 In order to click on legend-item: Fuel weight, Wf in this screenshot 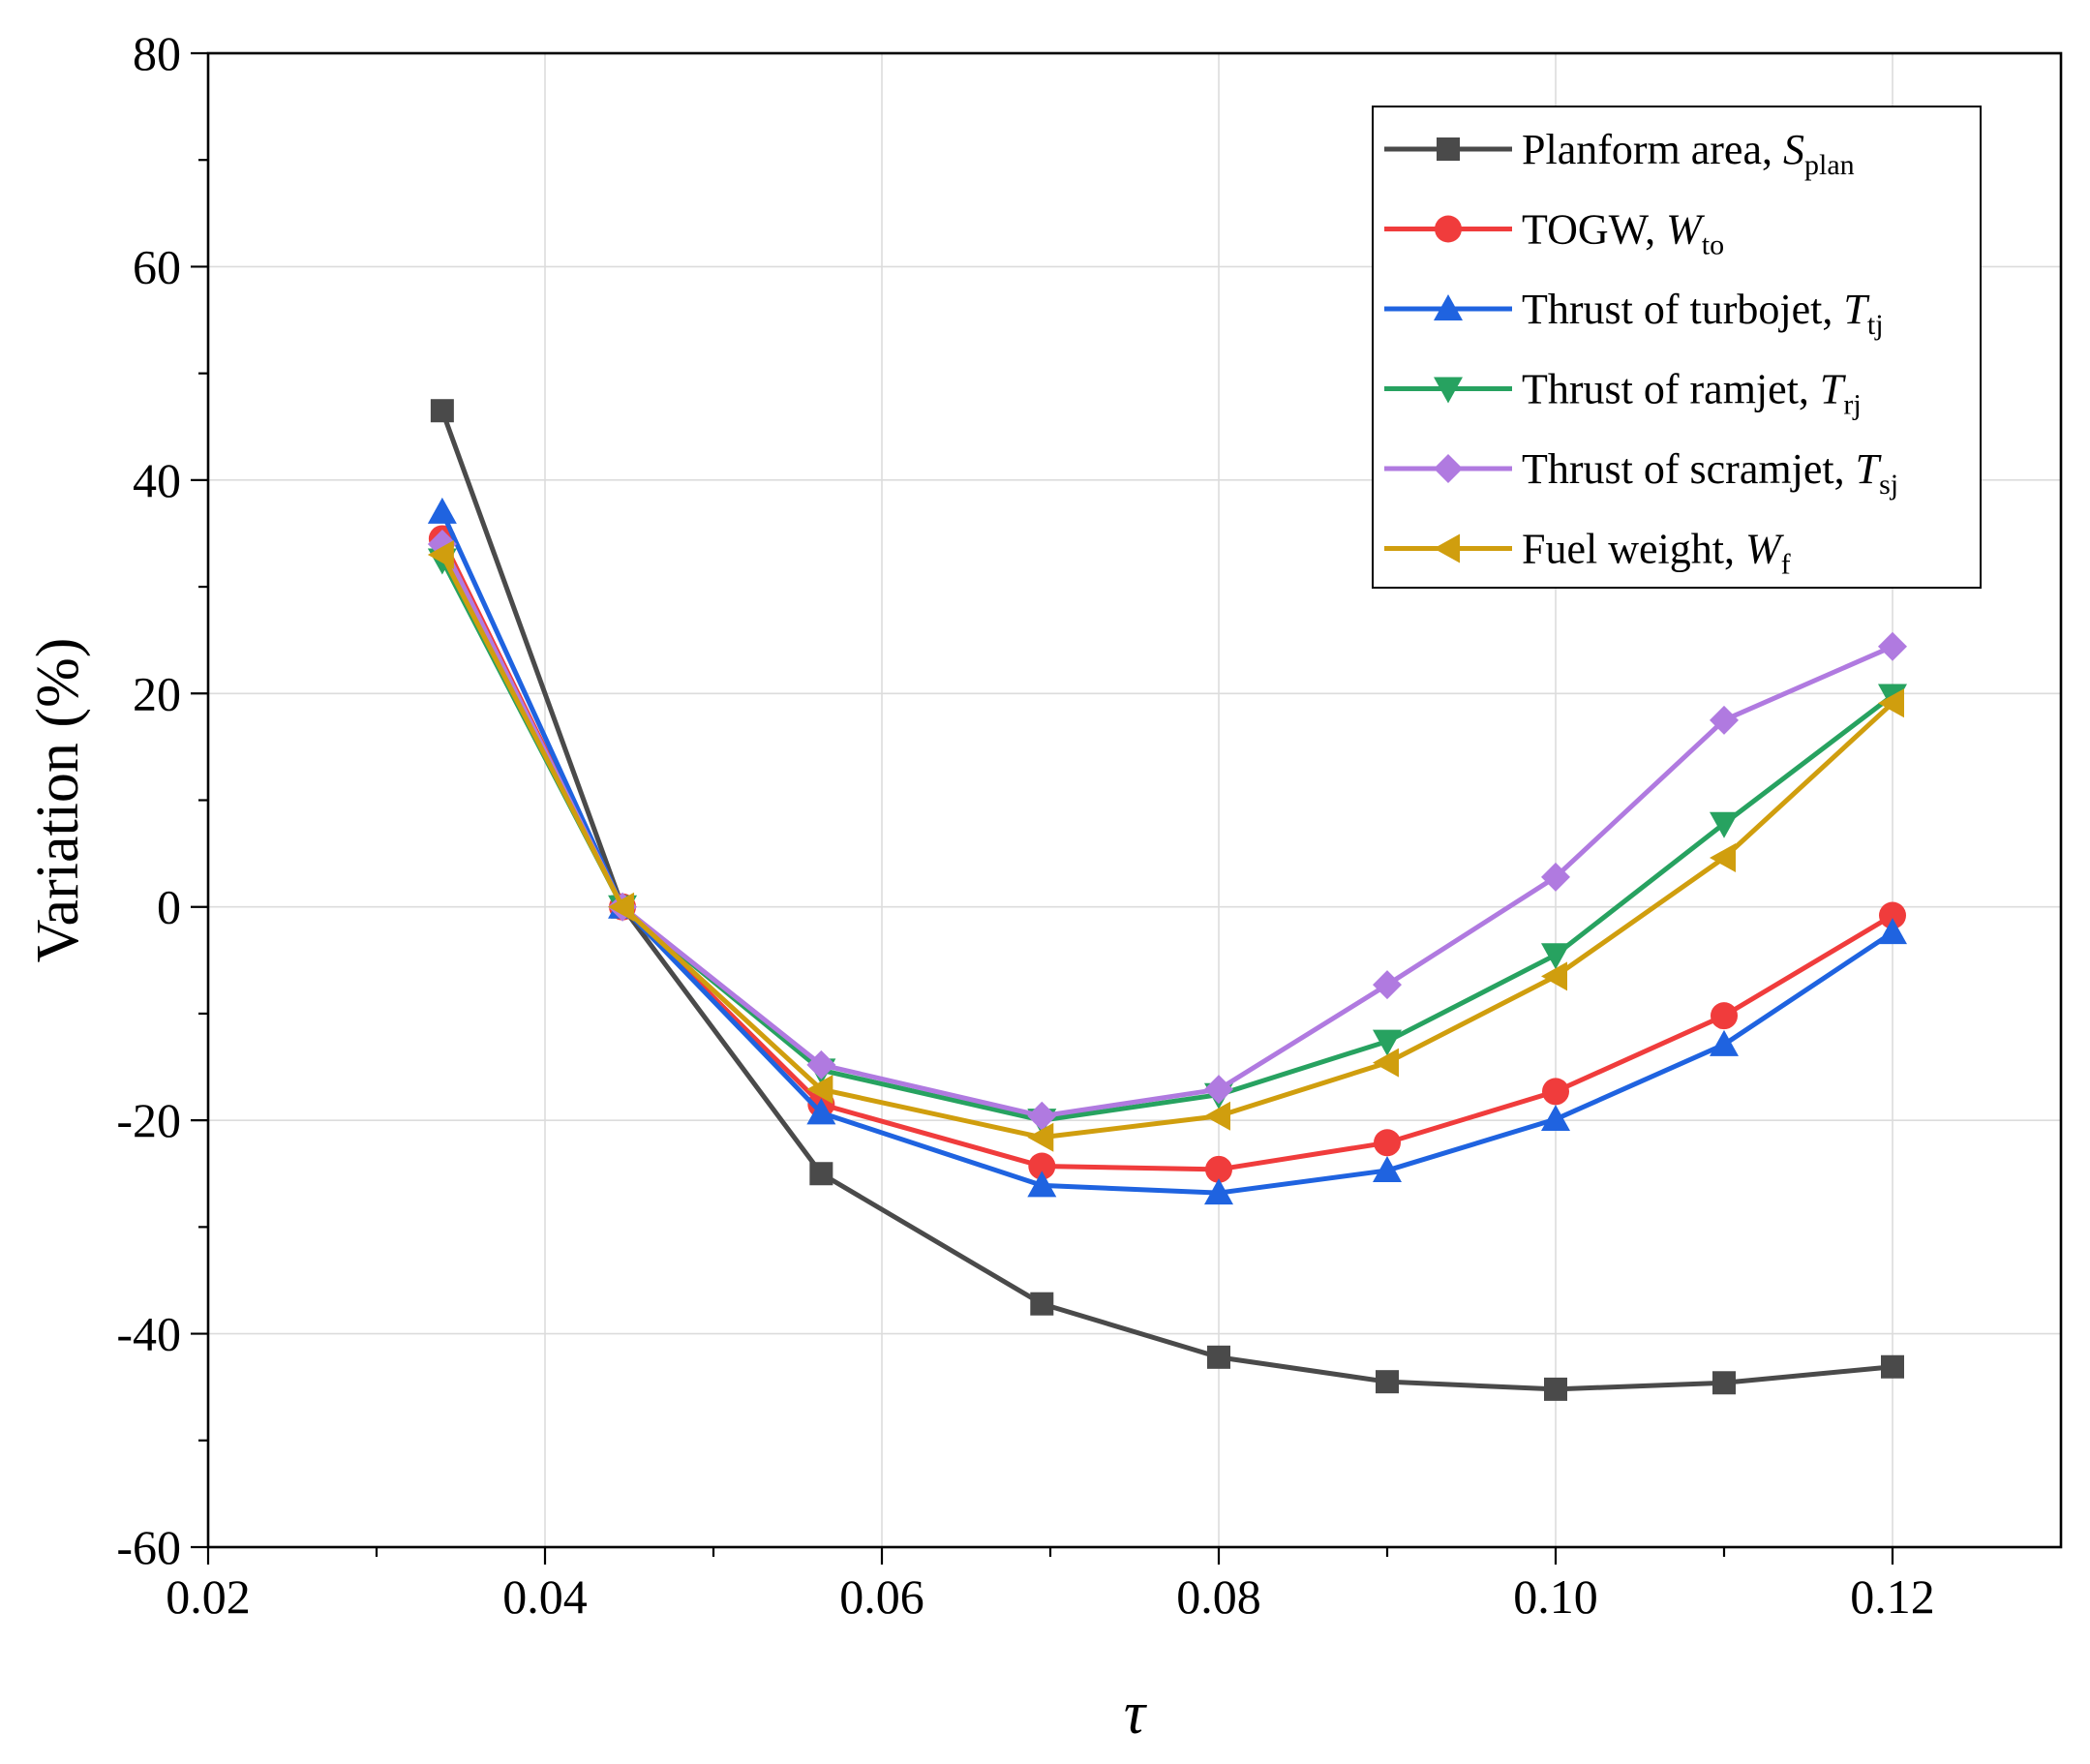, I will do `click(1587, 553)`.